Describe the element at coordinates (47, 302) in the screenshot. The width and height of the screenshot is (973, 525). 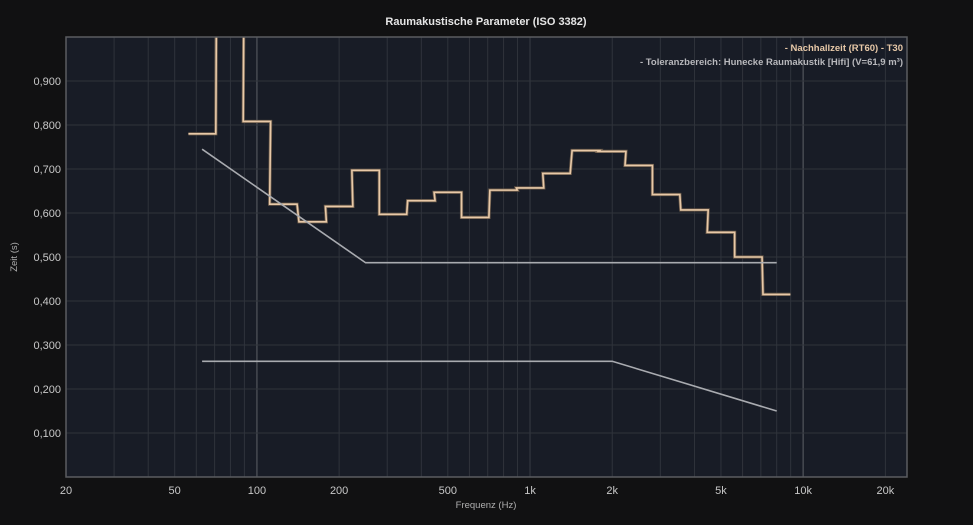
I see `y-tick-label: 0,400` at that location.